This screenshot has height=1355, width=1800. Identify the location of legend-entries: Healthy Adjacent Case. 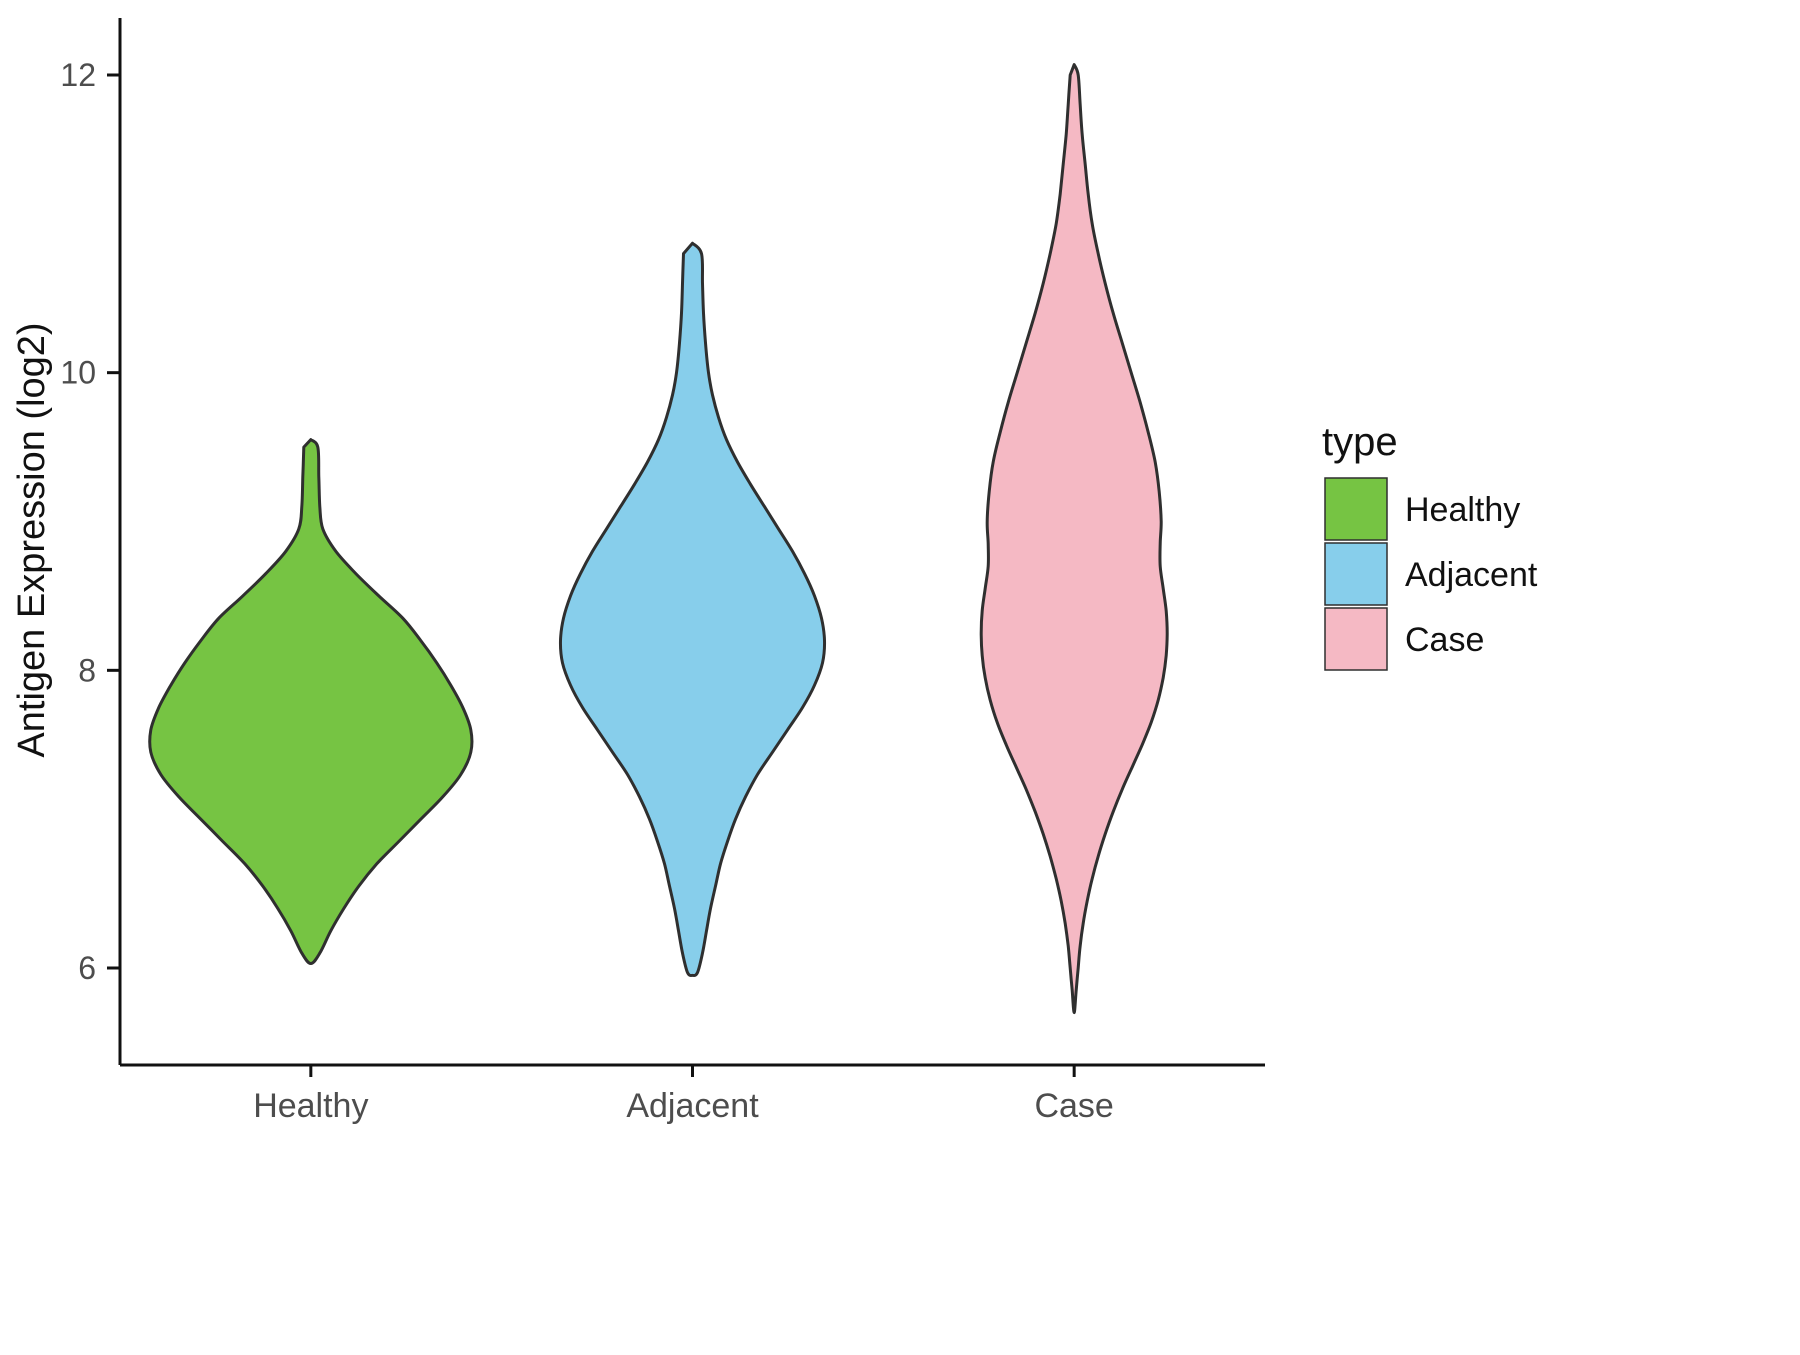
(1431, 574).